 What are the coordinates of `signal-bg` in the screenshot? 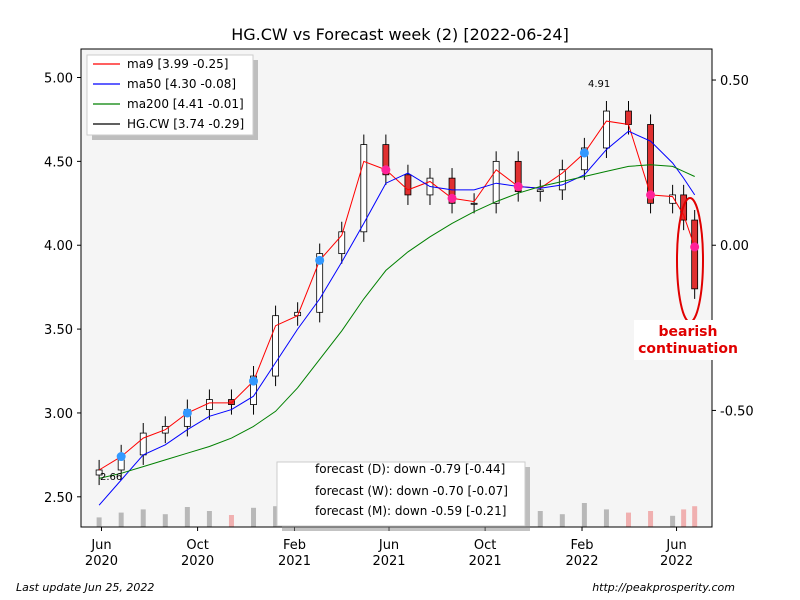 It's located at (686, 340).